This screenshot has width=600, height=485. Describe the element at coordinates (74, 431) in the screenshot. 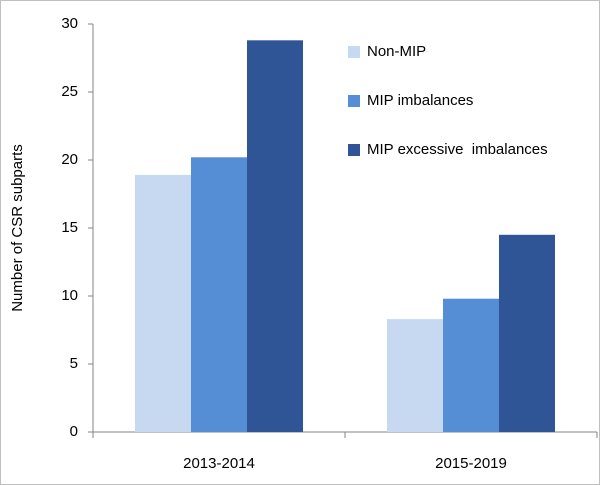

I see `y-tick-label: 0` at that location.